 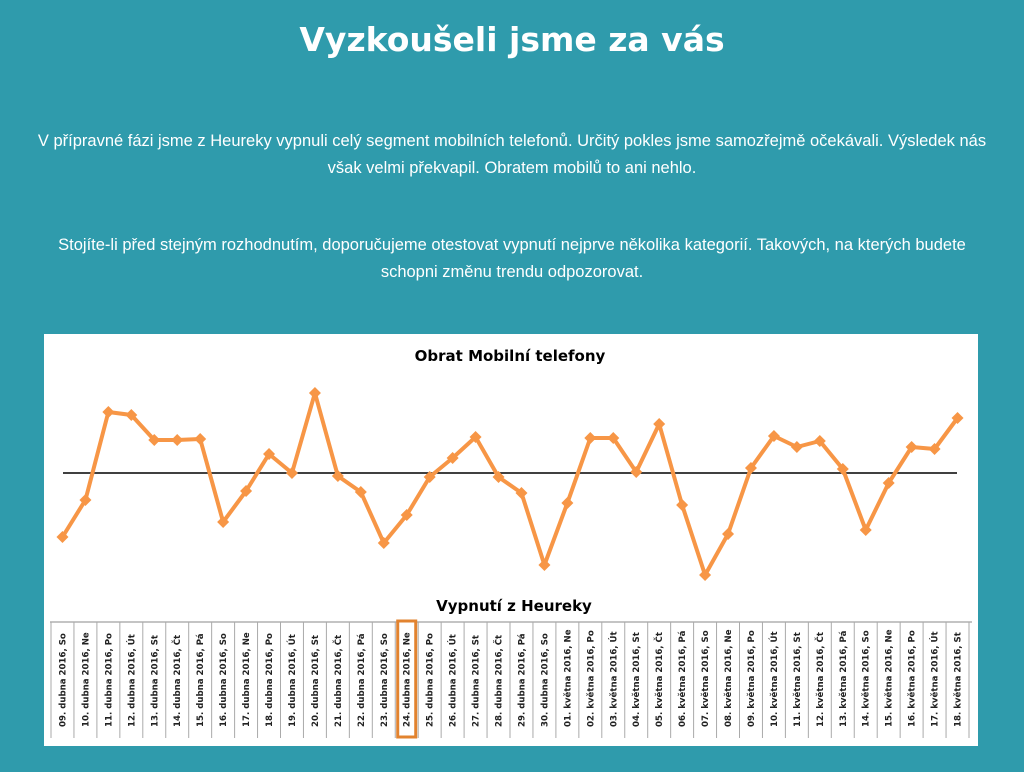 What do you see at coordinates (292, 680) in the screenshot?
I see `x-tick-label: 19. dubna 2016, Út` at bounding box center [292, 680].